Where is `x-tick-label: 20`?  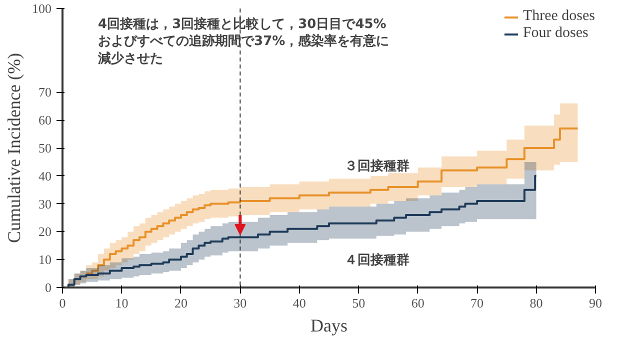 x-tick-label: 20 is located at coordinates (181, 303).